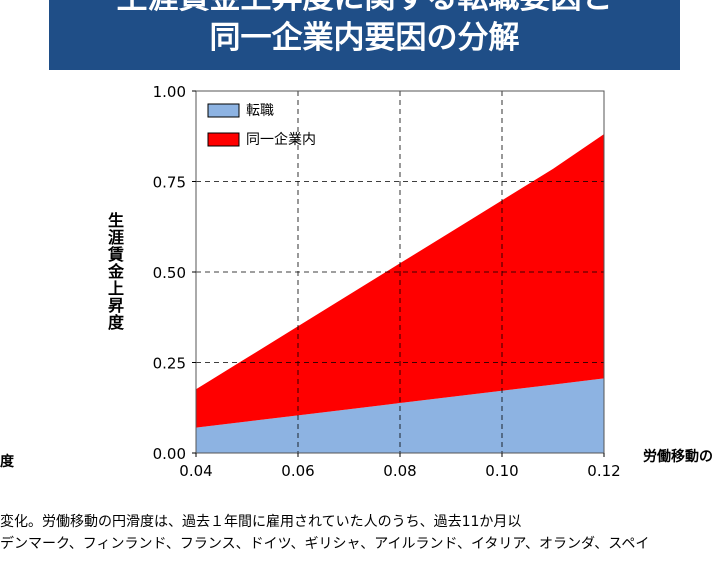 Image resolution: width=718 pixels, height=572 pixels. I want to click on y-tick-label: 0.25, so click(169, 364).